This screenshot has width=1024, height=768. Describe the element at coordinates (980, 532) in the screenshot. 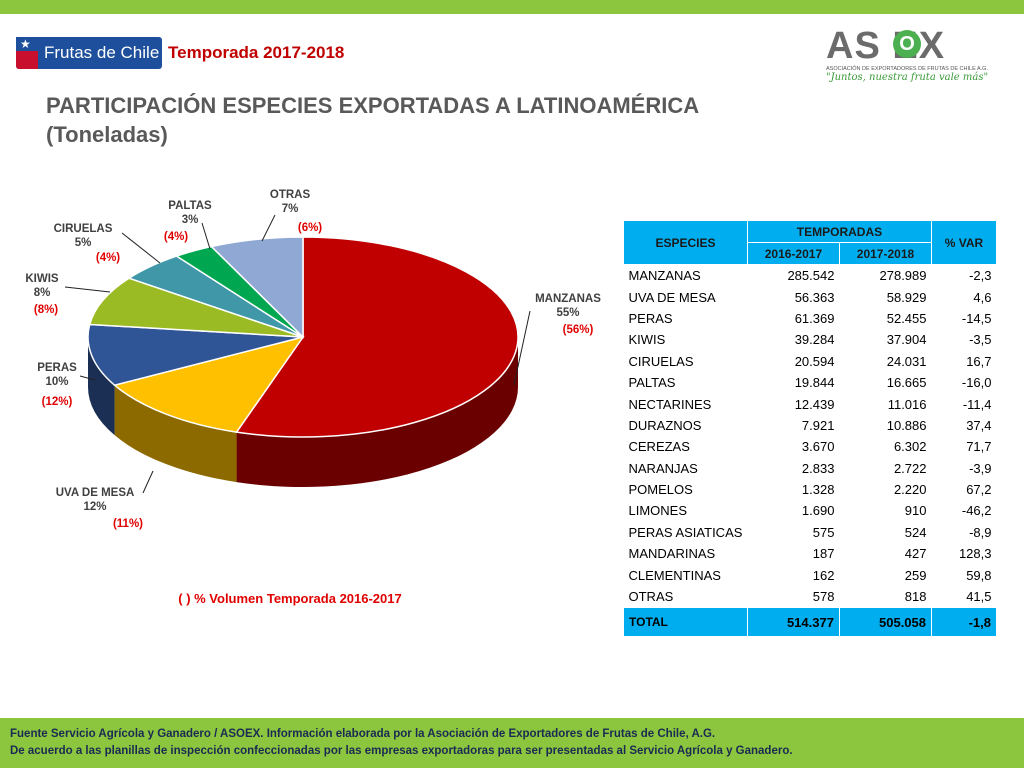

I see `cell-var: -8,9` at that location.